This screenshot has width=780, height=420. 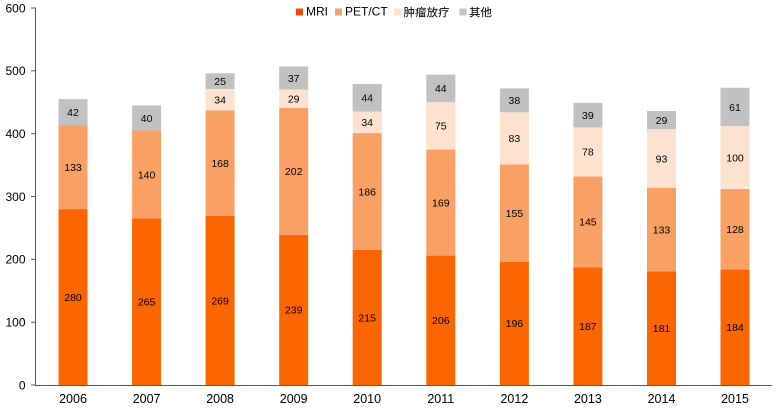 What do you see at coordinates (147, 303) in the screenshot?
I see `svg-text: 265` at bounding box center [147, 303].